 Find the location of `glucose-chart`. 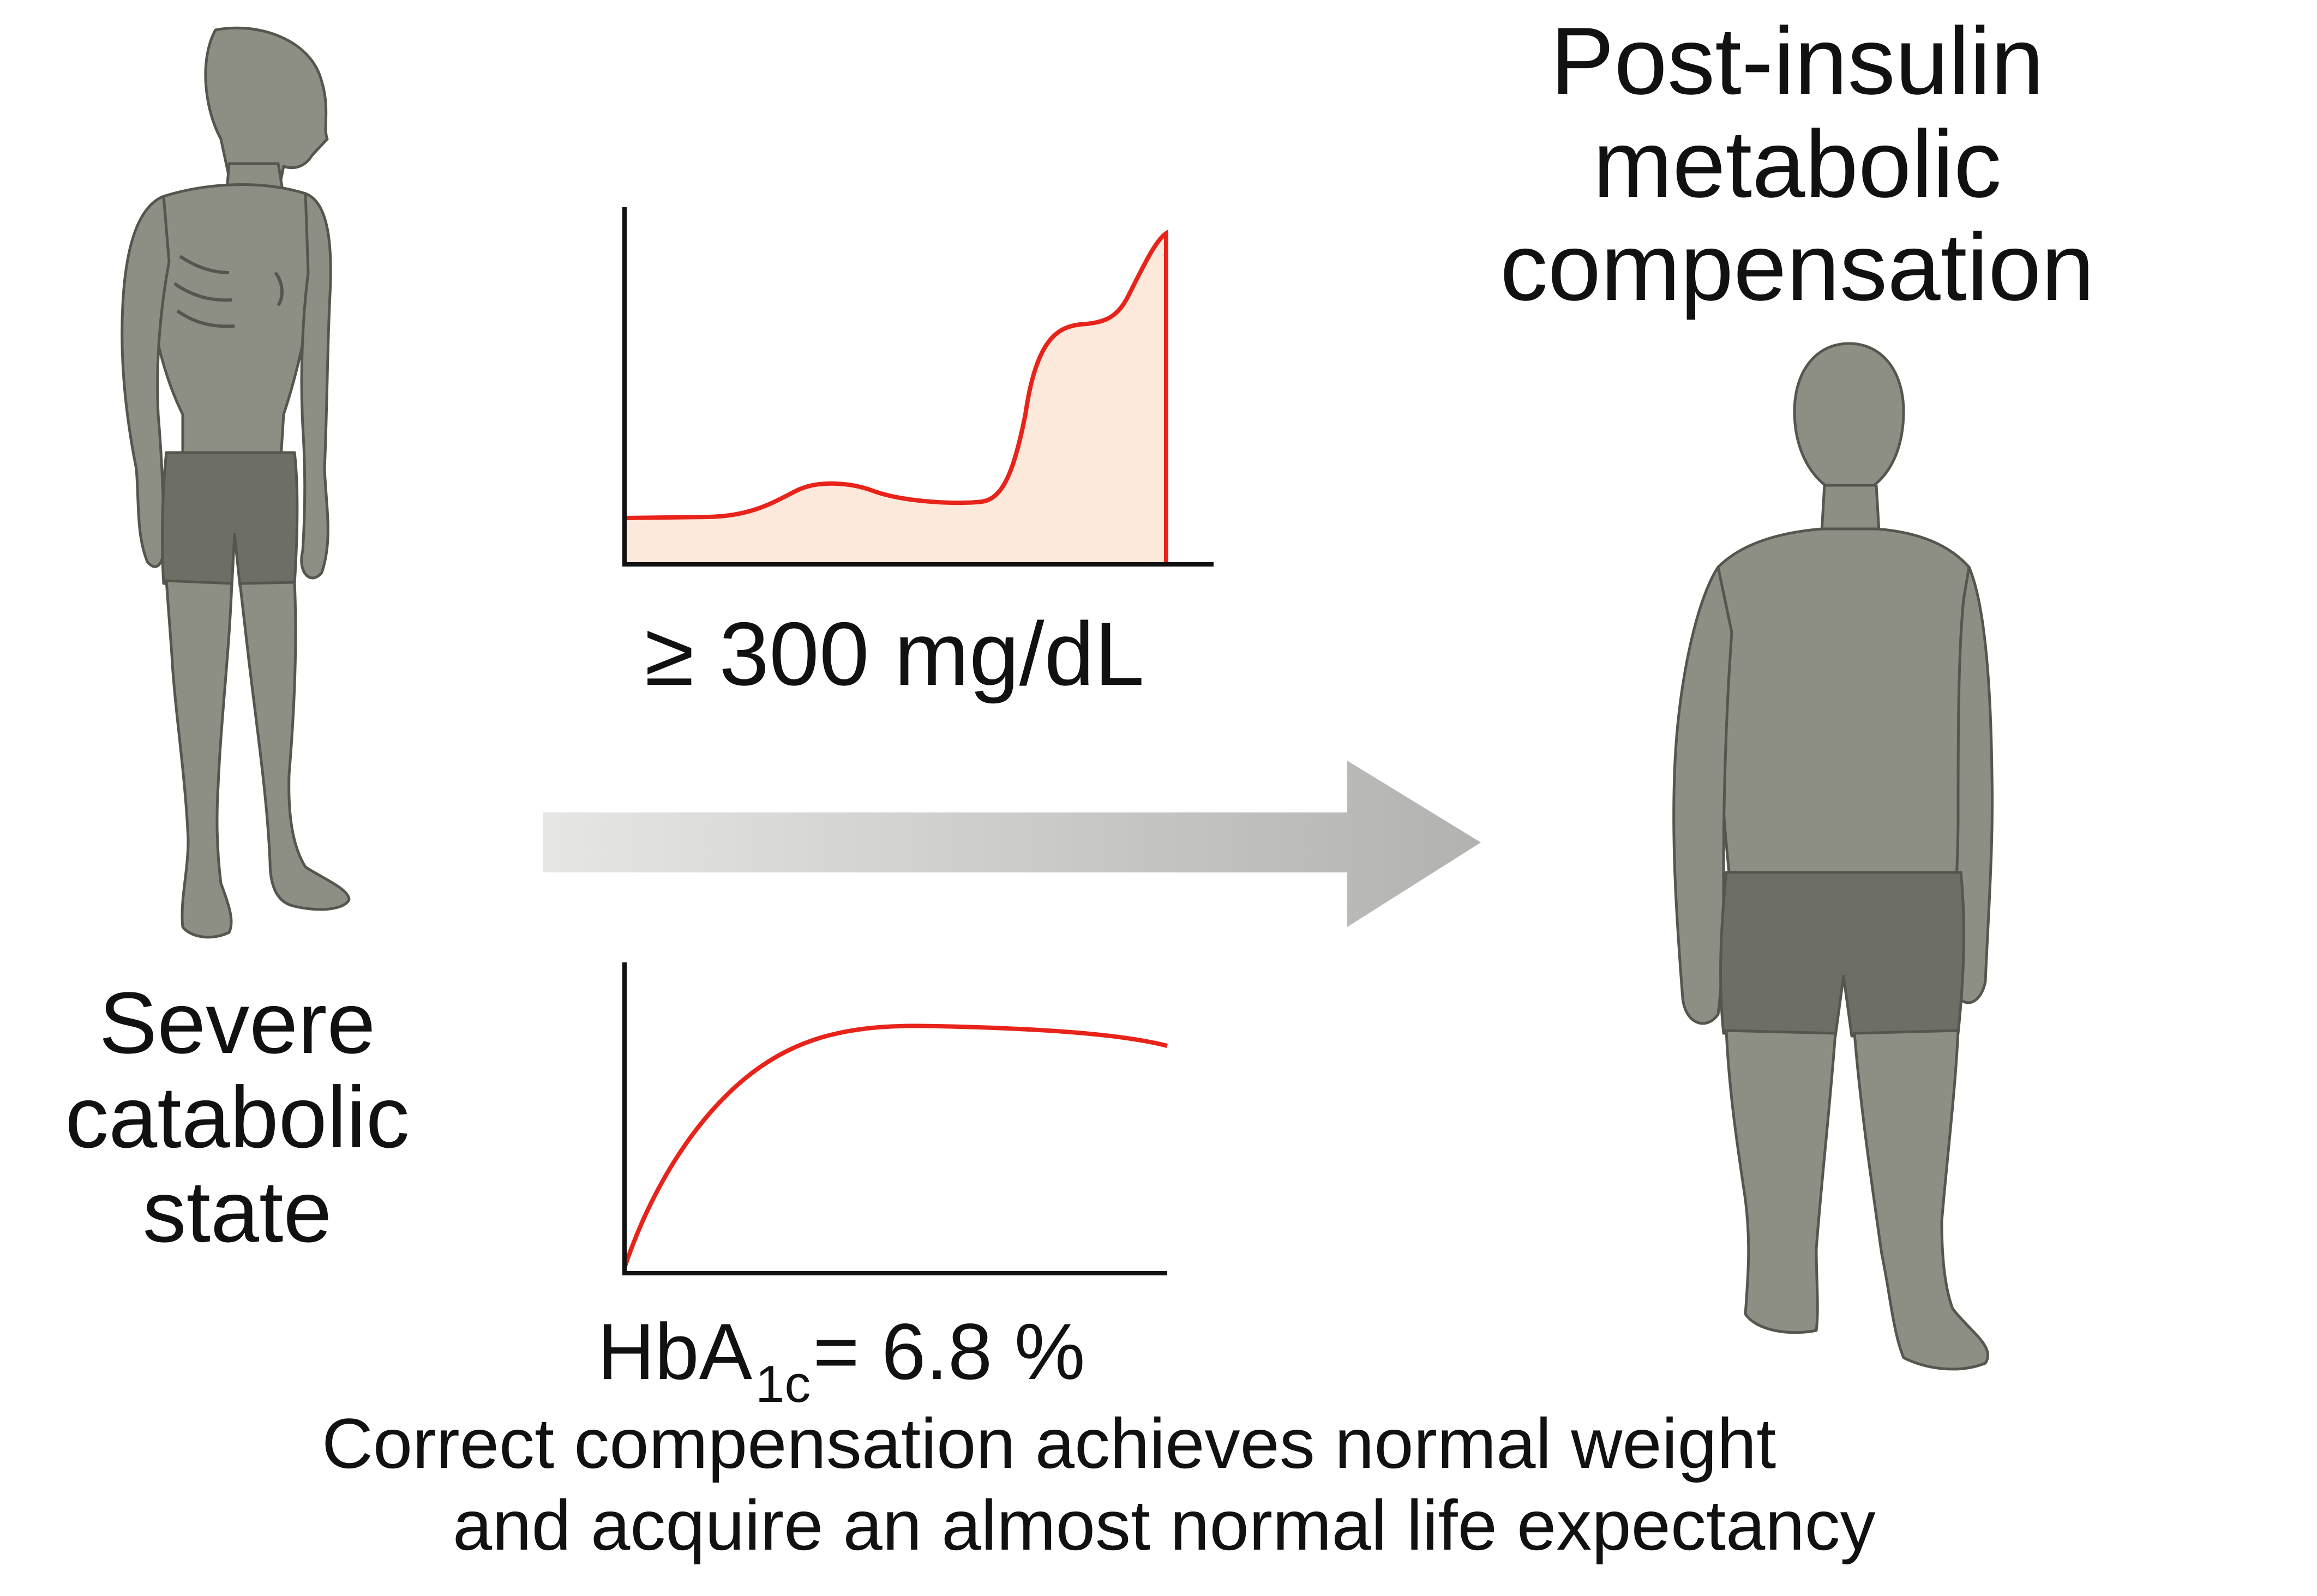

glucose-chart is located at coordinates (918, 387).